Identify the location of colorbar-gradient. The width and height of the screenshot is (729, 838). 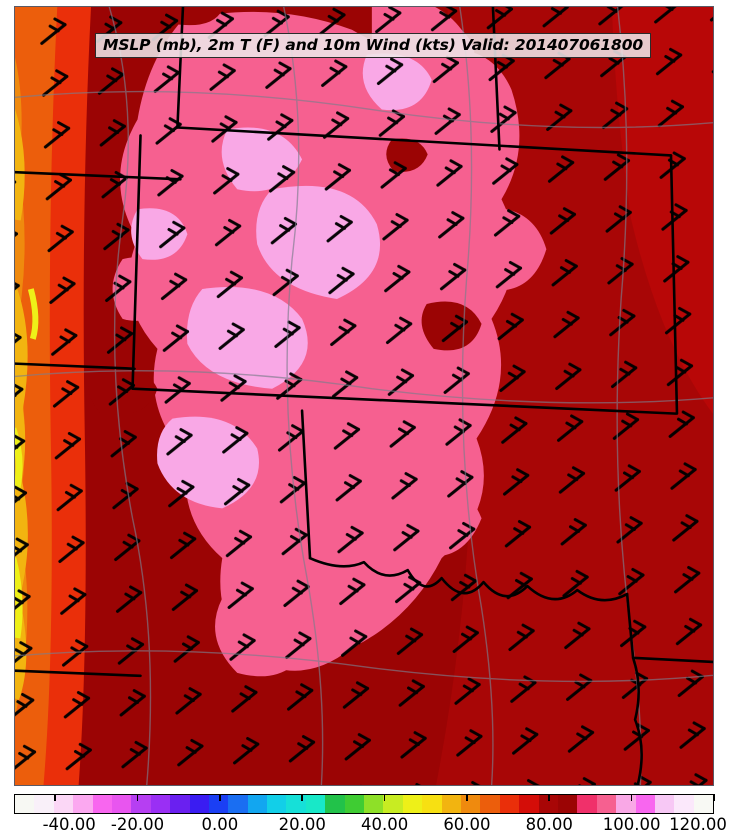
(364, 804).